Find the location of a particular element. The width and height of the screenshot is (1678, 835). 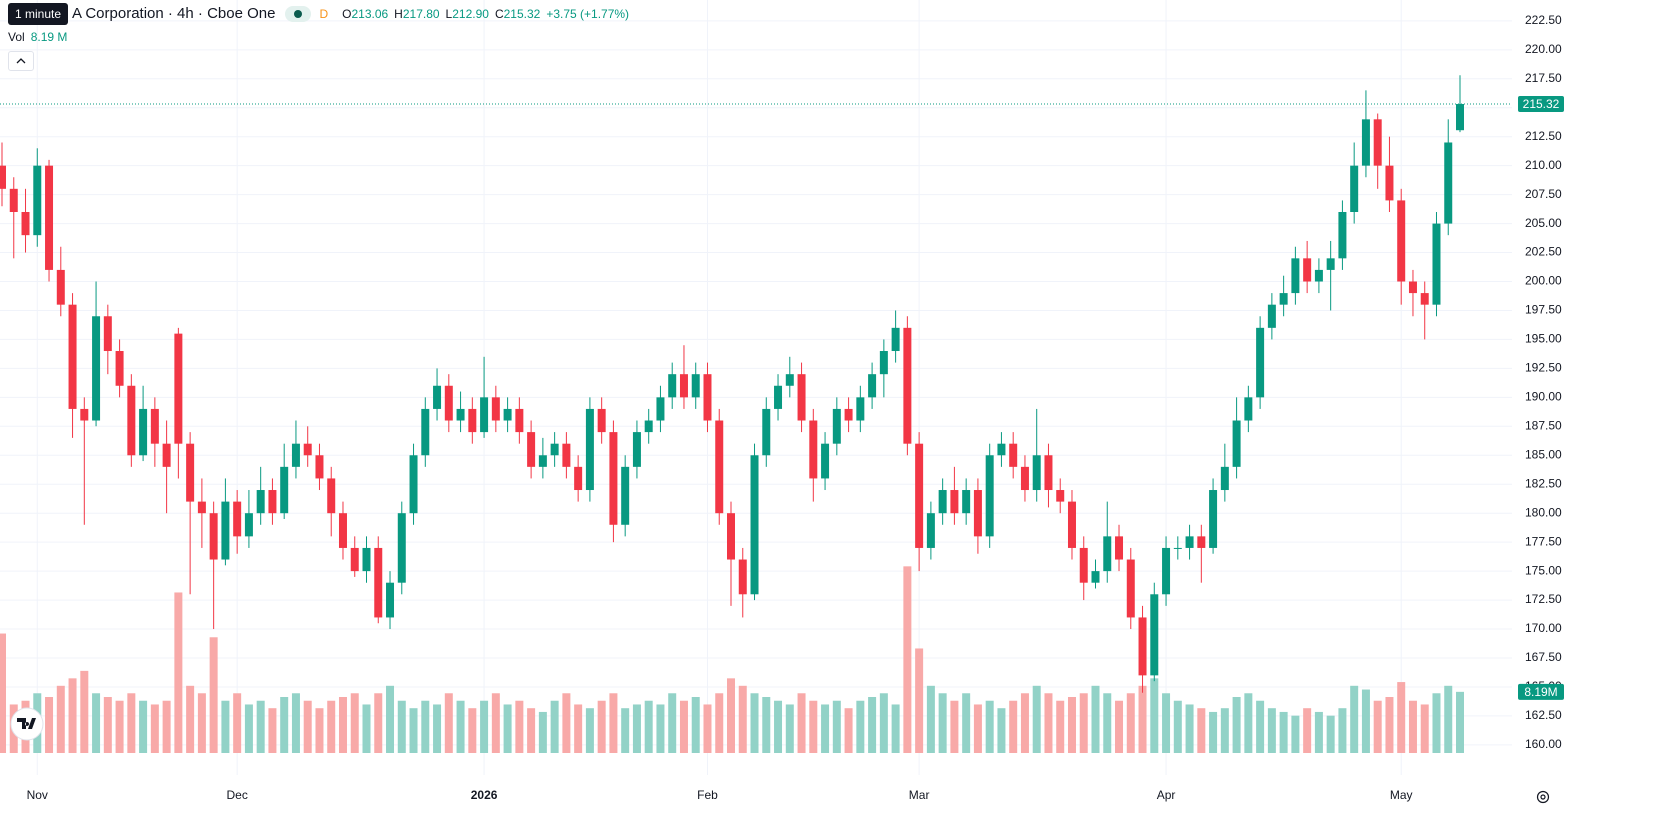

market-status is located at coordinates (298, 13).